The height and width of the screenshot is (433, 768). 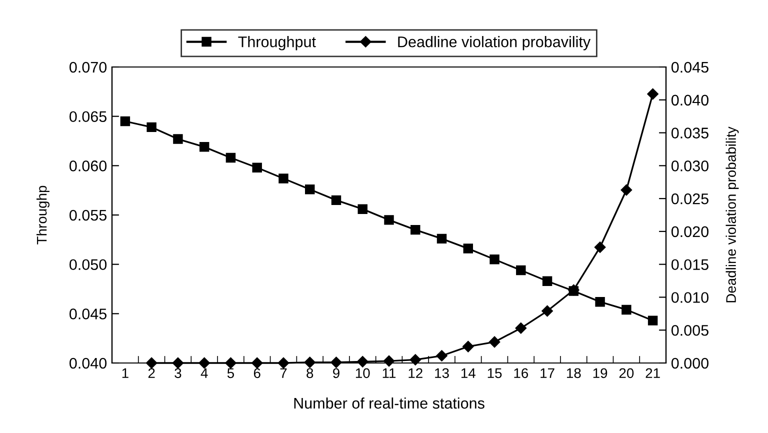 What do you see at coordinates (689, 133) in the screenshot?
I see `y2-tick-label: 0.035` at bounding box center [689, 133].